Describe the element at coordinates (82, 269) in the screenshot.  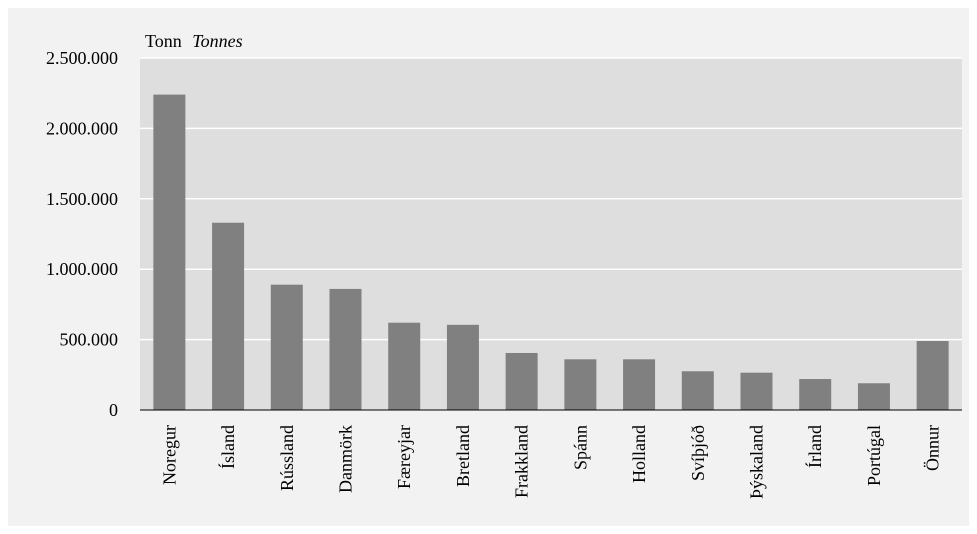
I see `y-tick-label: 1.000.000` at that location.